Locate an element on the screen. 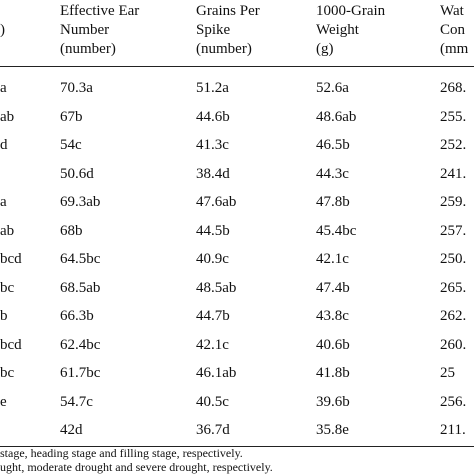 The image size is (474, 474). table-cell: 42d is located at coordinates (71, 430).